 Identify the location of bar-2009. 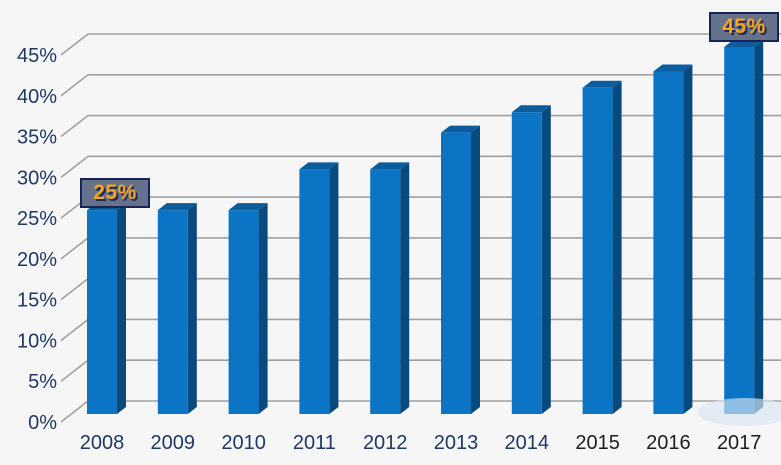
(177, 308).